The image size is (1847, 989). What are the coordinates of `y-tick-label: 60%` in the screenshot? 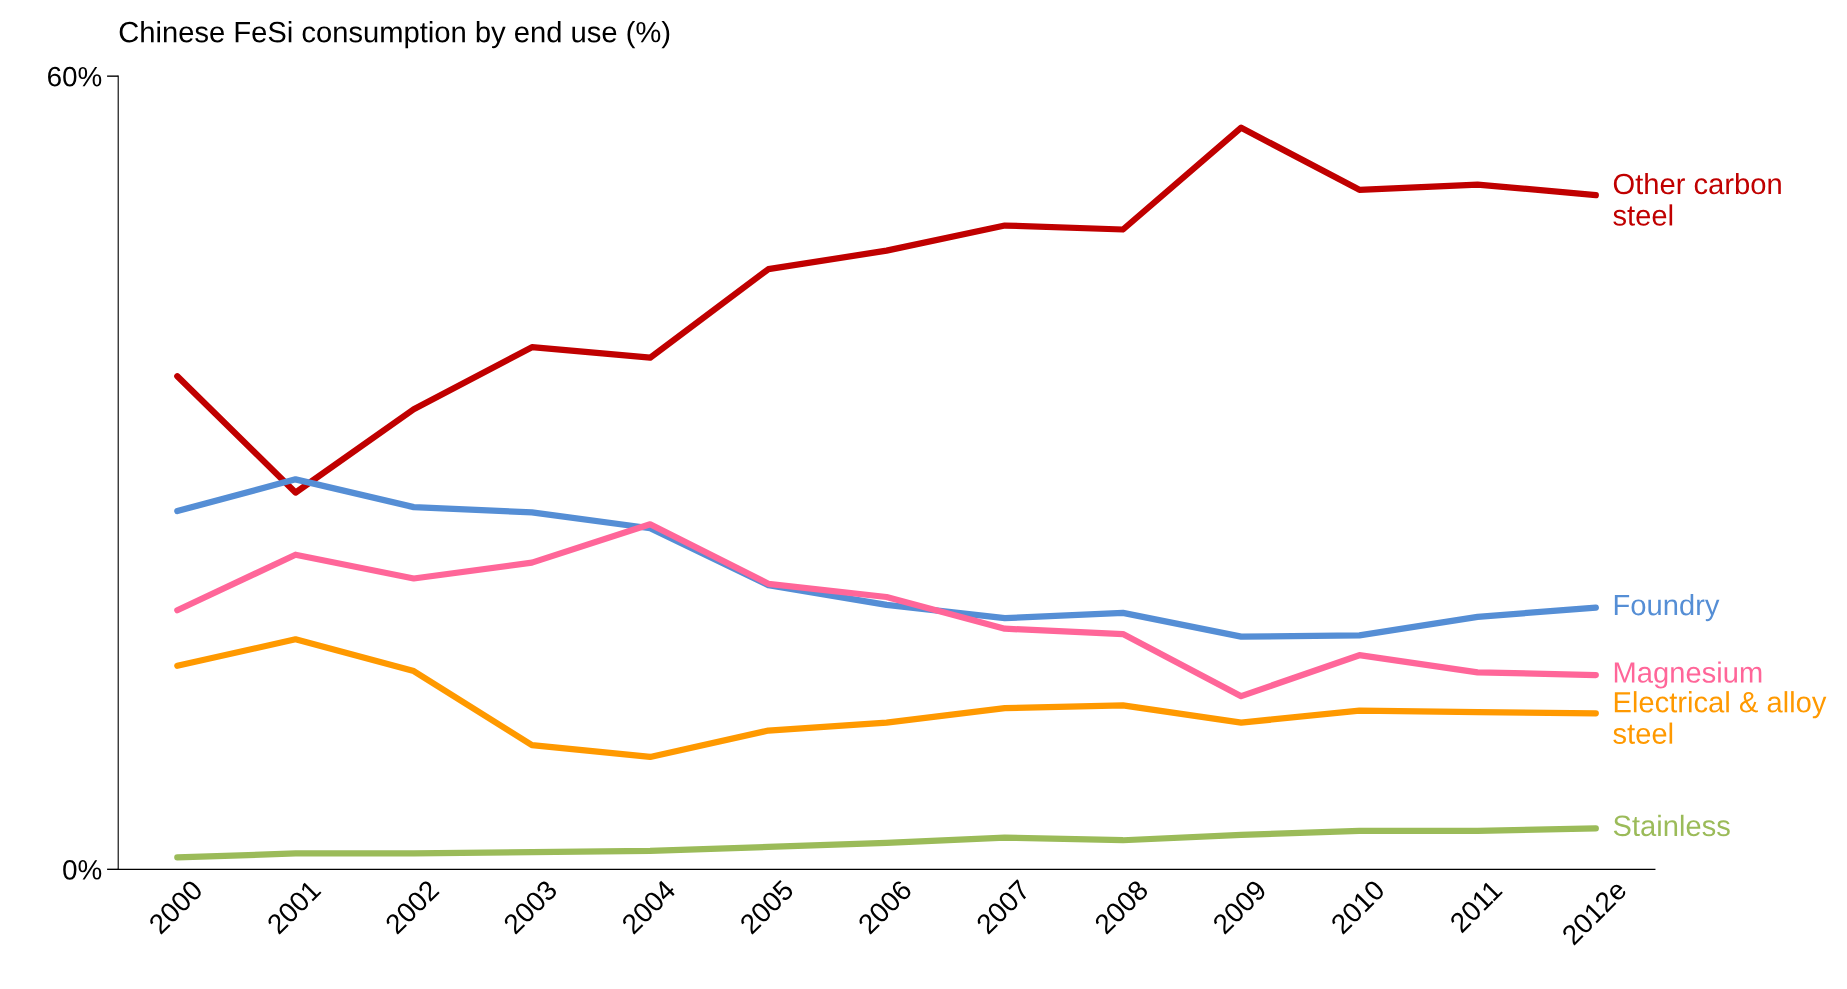 It's located at (75, 76).